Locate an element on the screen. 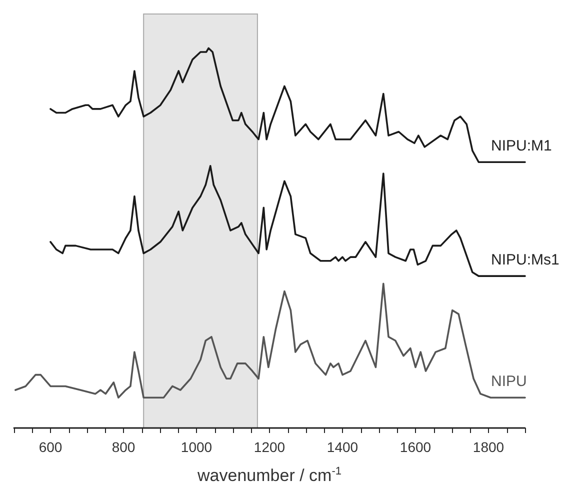 This screenshot has width=585, height=494. x-tick-label: 800 is located at coordinates (124, 447).